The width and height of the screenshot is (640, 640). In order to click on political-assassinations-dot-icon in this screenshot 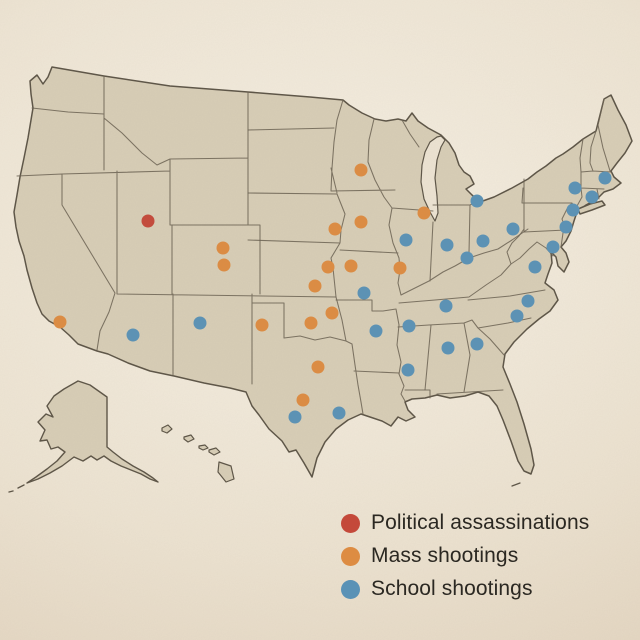, I will do `click(350, 523)`.